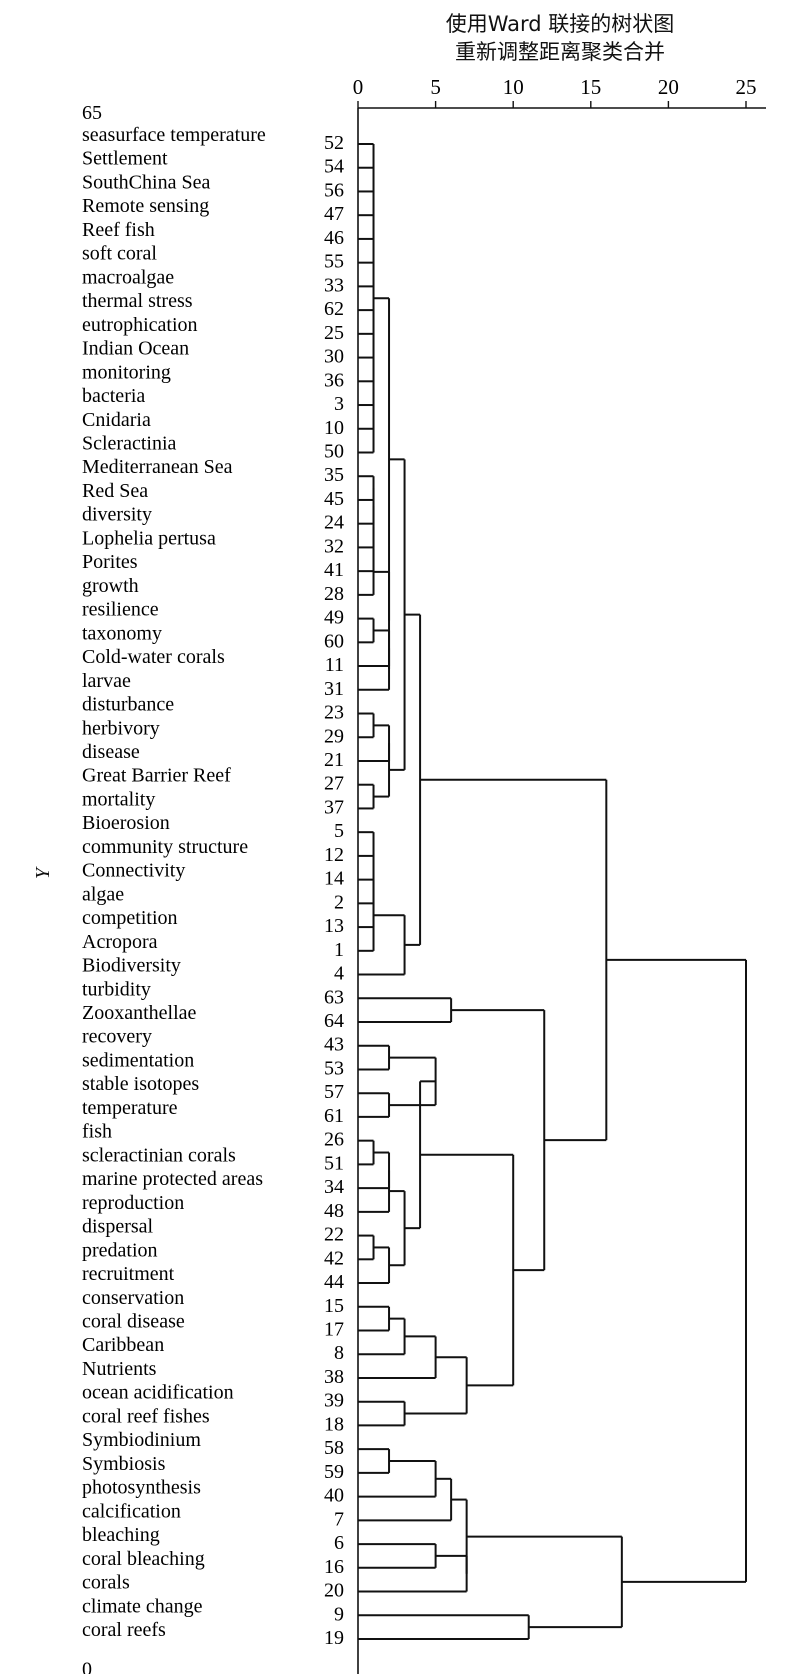  Describe the element at coordinates (126, 372) in the screenshot. I see `leaf-label: monitoring` at that location.